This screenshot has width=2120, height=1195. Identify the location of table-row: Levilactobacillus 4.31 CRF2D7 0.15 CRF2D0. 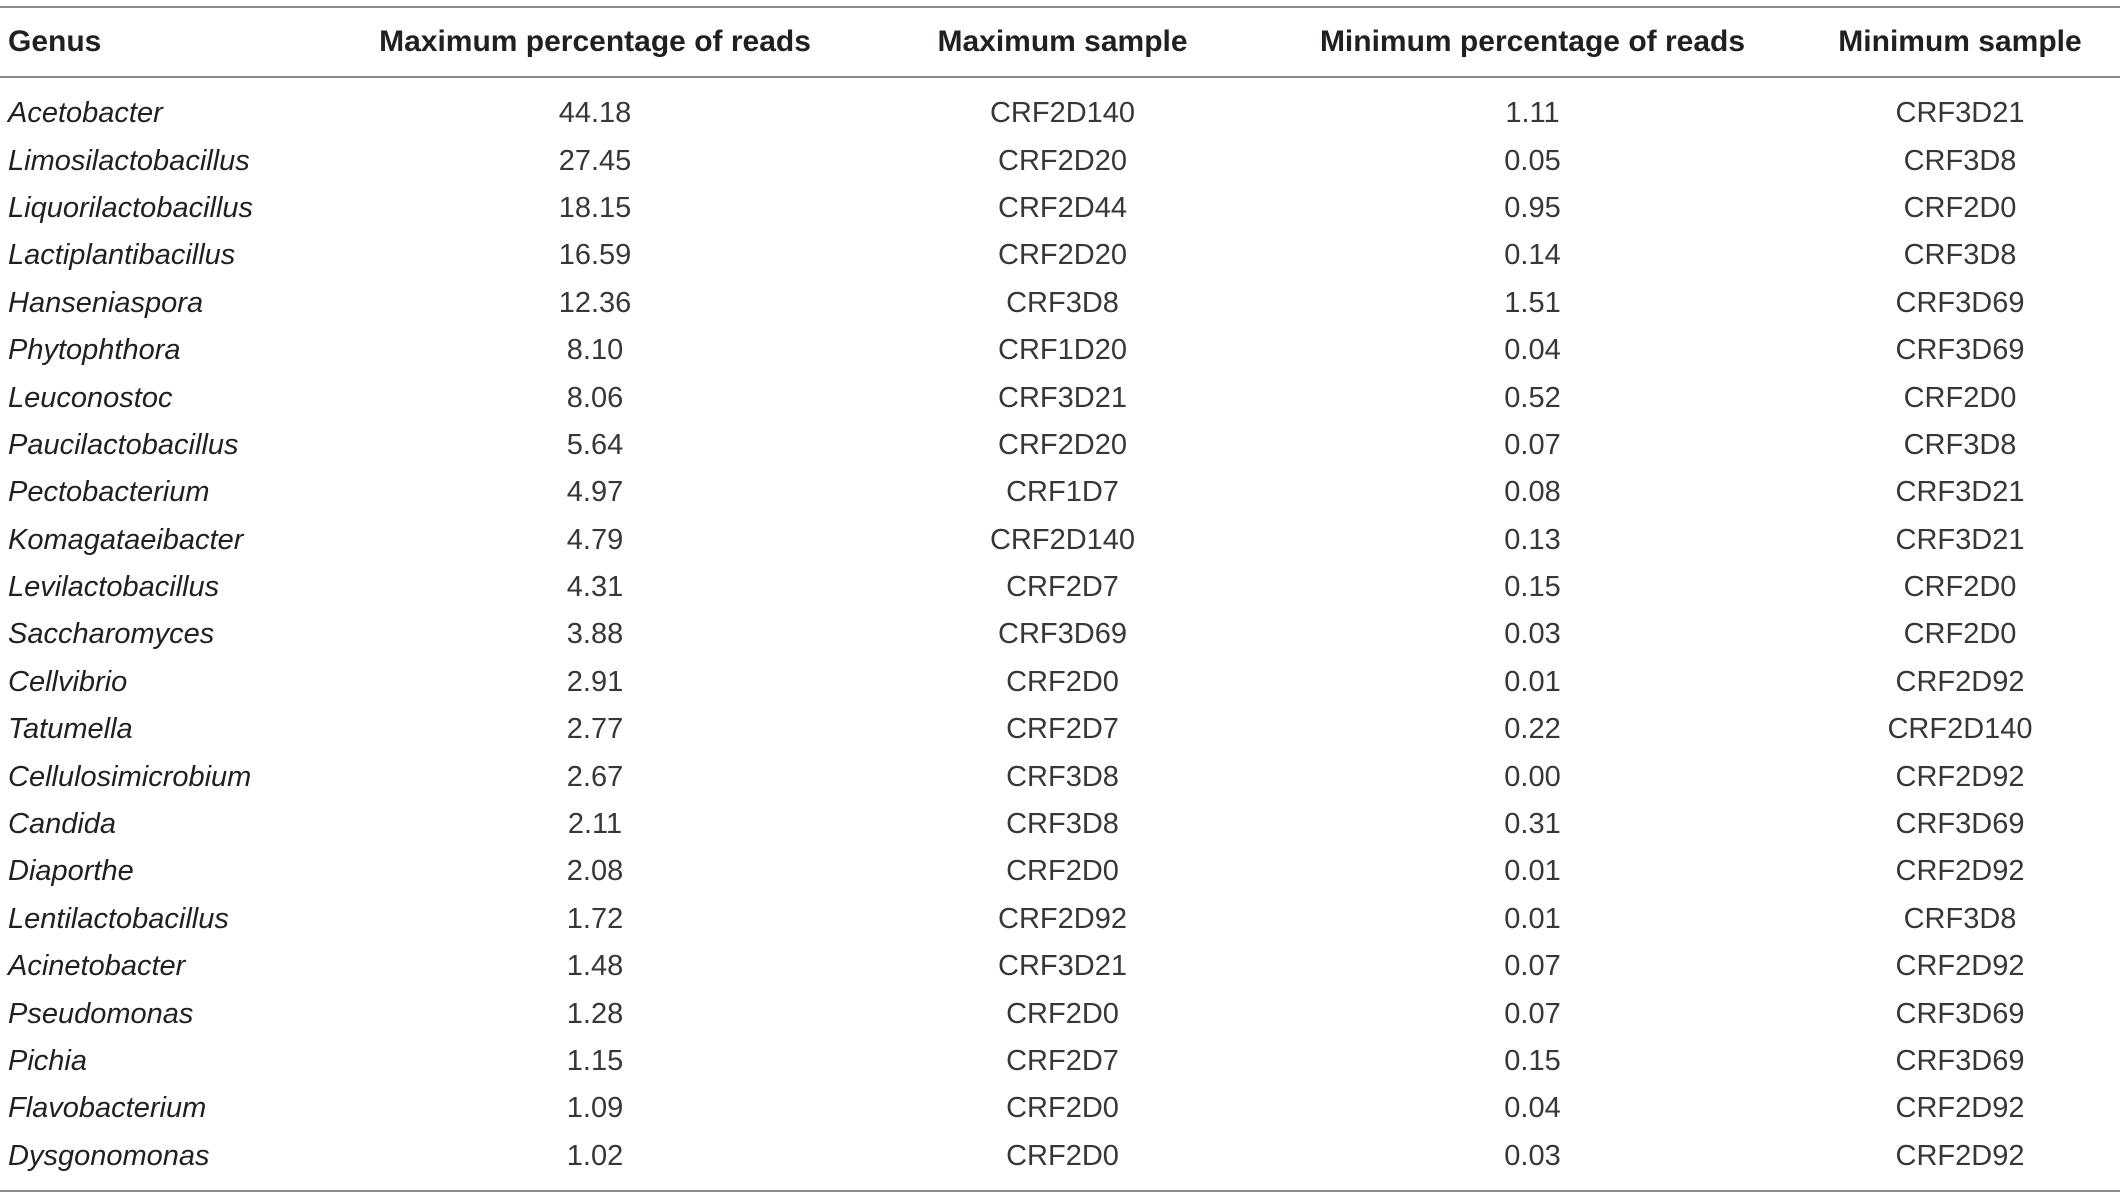
(1060, 587).